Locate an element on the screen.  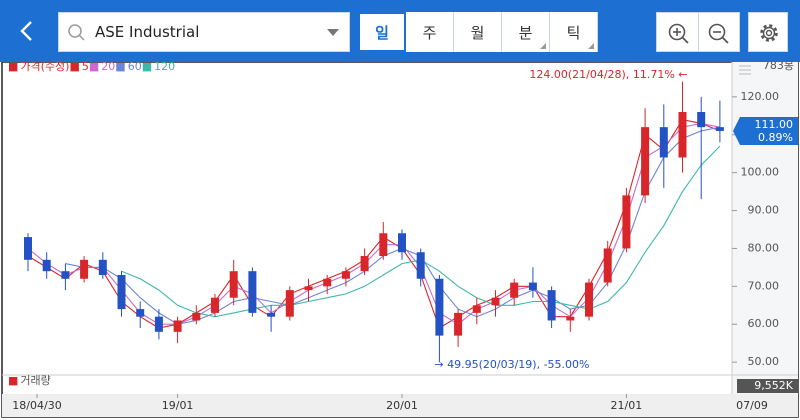
volume-legend: ■ 거래량 is located at coordinates (29, 380).